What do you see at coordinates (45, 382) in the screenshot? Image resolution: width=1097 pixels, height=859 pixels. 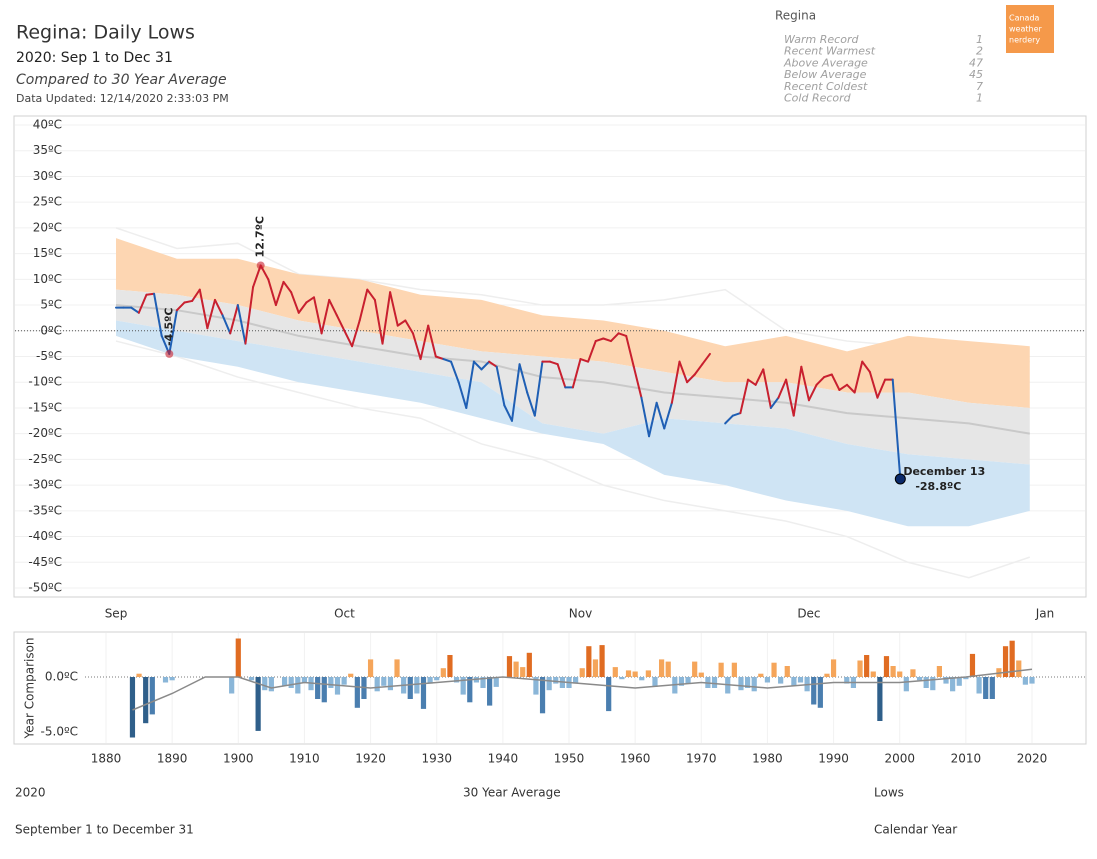 I see `y-tick-label: -10ºC` at bounding box center [45, 382].